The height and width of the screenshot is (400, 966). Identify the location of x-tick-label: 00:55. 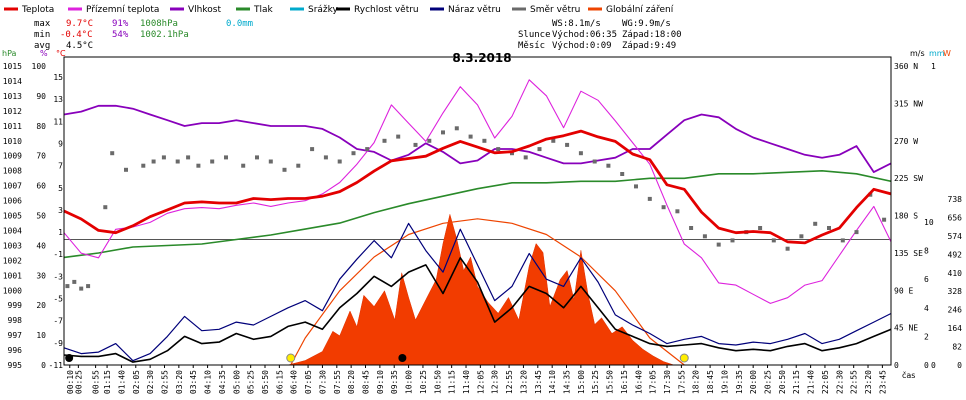
(96, 382).